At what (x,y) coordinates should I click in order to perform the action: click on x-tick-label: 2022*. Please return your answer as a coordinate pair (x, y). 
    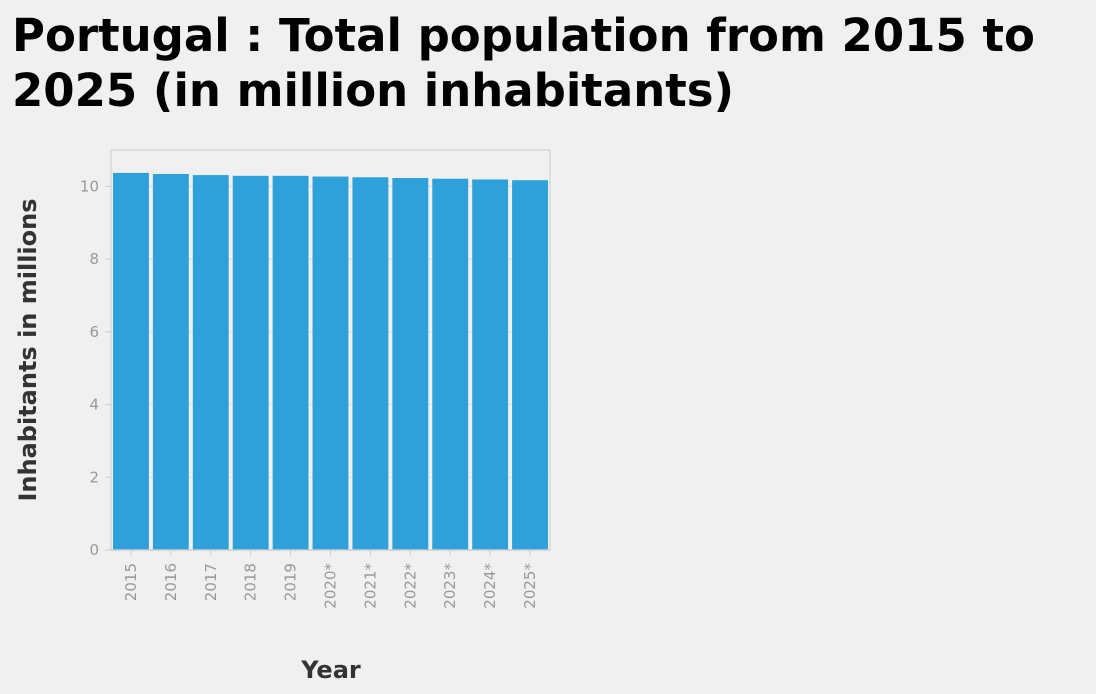
    Looking at the image, I should click on (410, 586).